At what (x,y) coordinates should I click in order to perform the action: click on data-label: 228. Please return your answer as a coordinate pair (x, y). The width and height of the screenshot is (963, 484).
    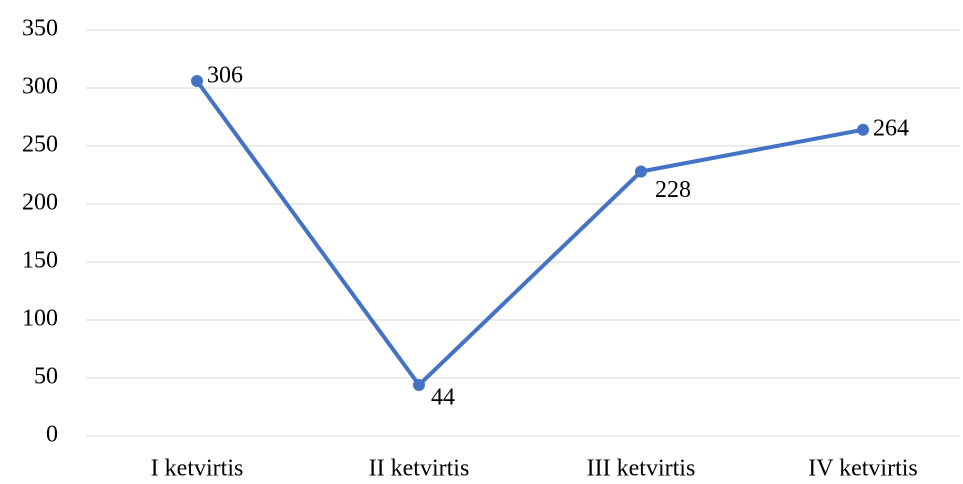
    Looking at the image, I should click on (673, 190).